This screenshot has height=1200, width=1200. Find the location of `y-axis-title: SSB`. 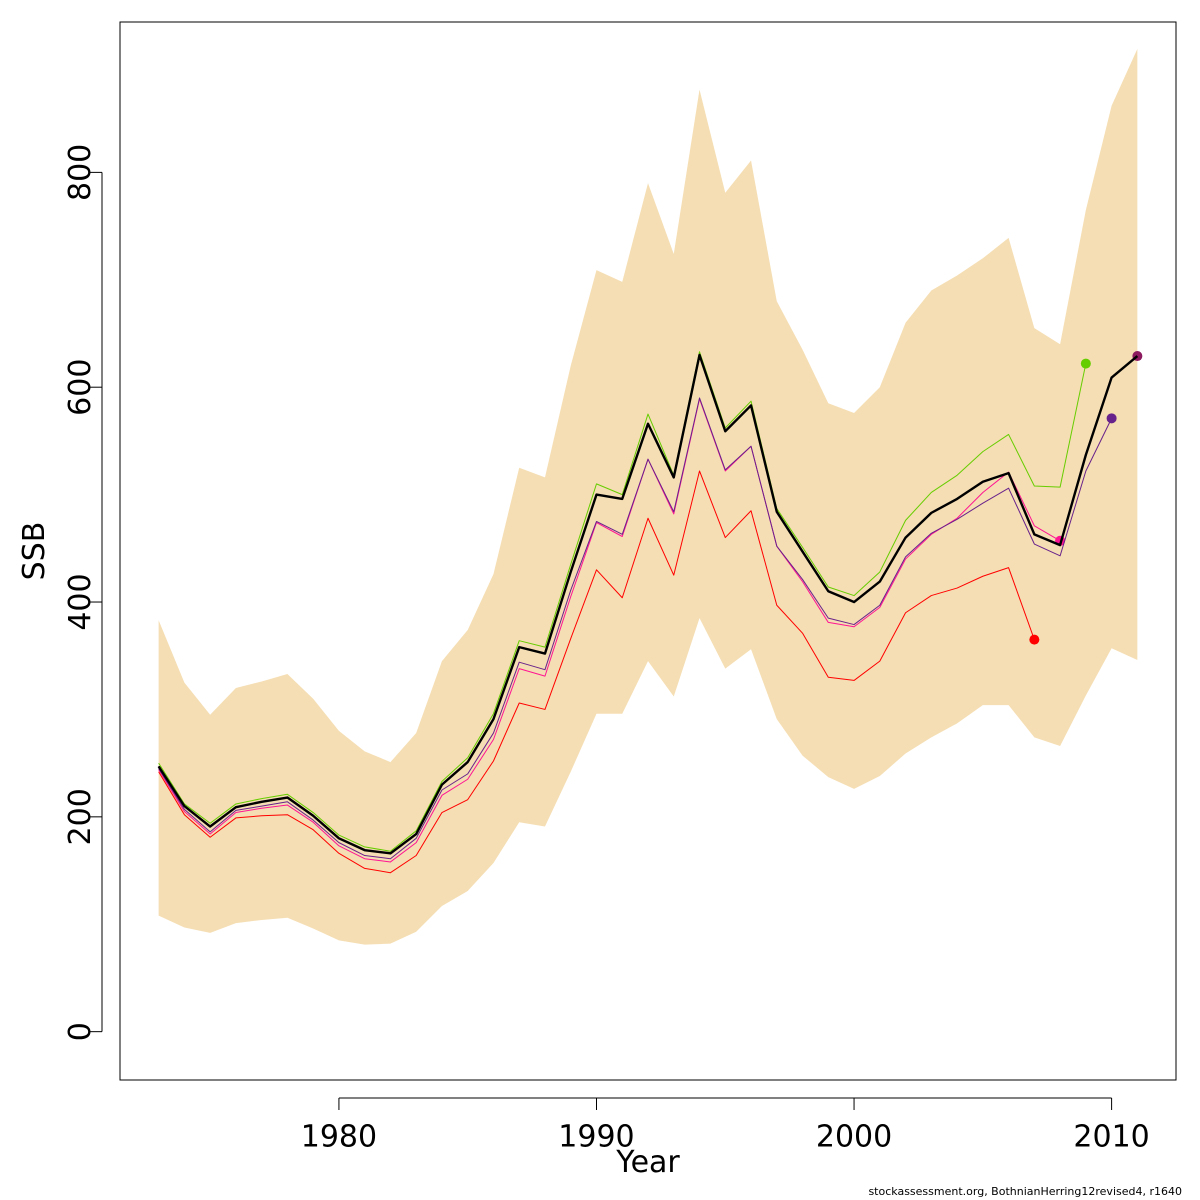

y-axis-title: SSB is located at coordinates (34, 551).